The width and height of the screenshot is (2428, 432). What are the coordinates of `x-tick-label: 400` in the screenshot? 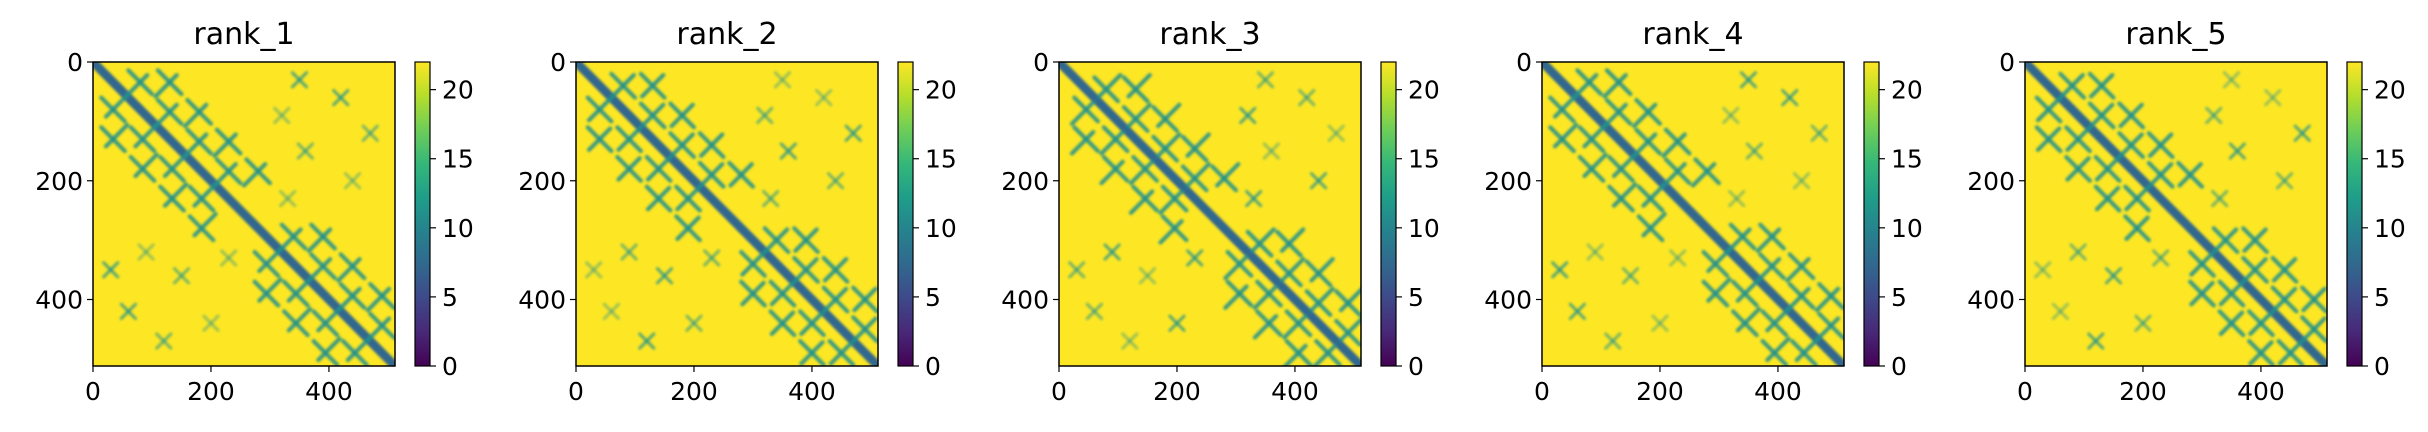 It's located at (1778, 391).